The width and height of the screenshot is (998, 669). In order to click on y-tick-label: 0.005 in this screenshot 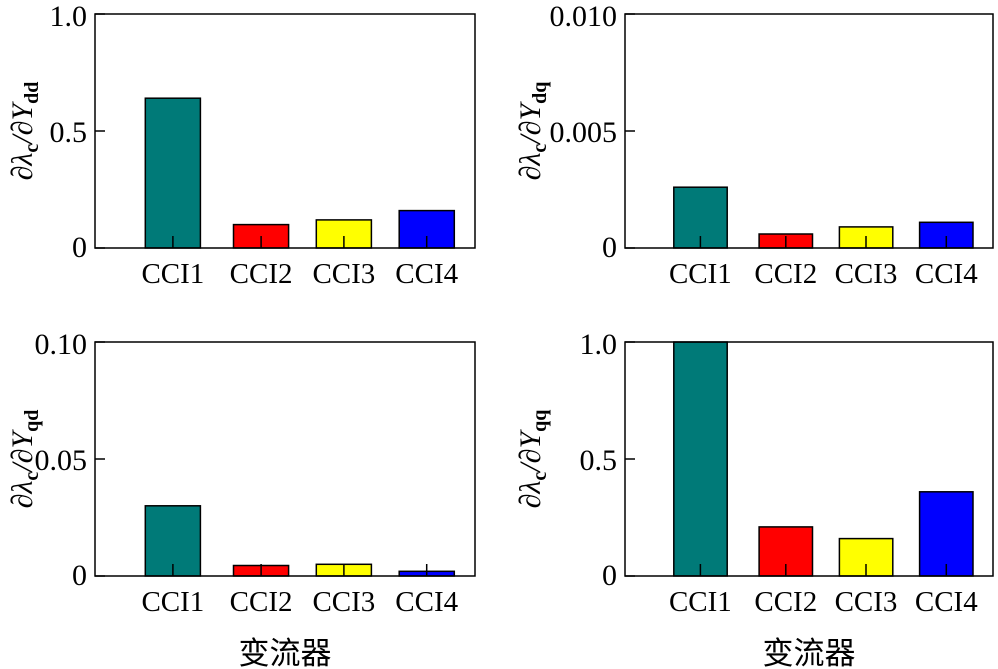, I will do `click(584, 132)`.